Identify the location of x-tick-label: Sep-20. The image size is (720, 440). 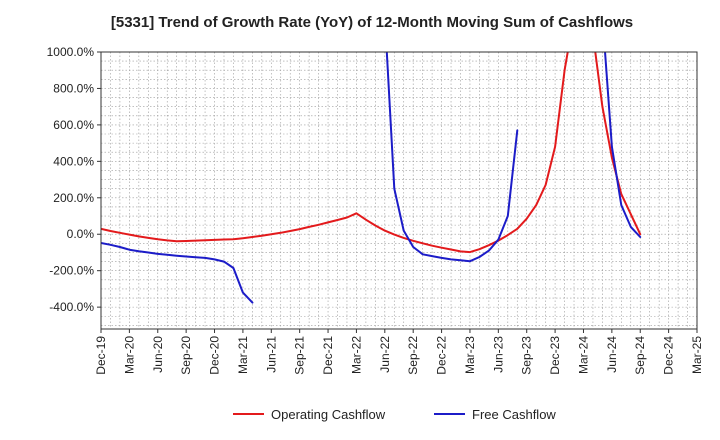
(186, 355).